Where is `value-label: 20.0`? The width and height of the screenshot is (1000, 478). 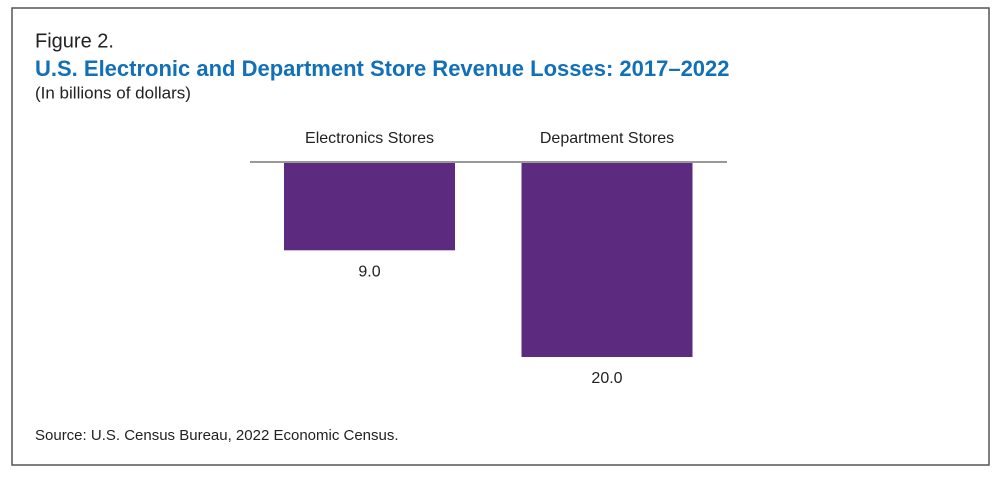 value-label: 20.0 is located at coordinates (606, 378).